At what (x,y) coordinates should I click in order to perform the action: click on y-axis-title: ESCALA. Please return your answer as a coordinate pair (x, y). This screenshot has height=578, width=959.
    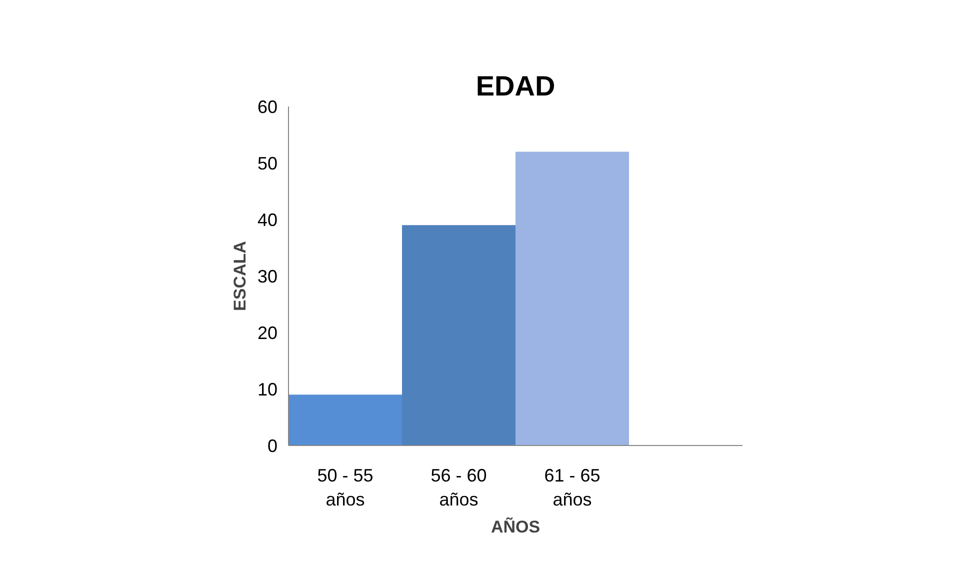
    Looking at the image, I should click on (240, 276).